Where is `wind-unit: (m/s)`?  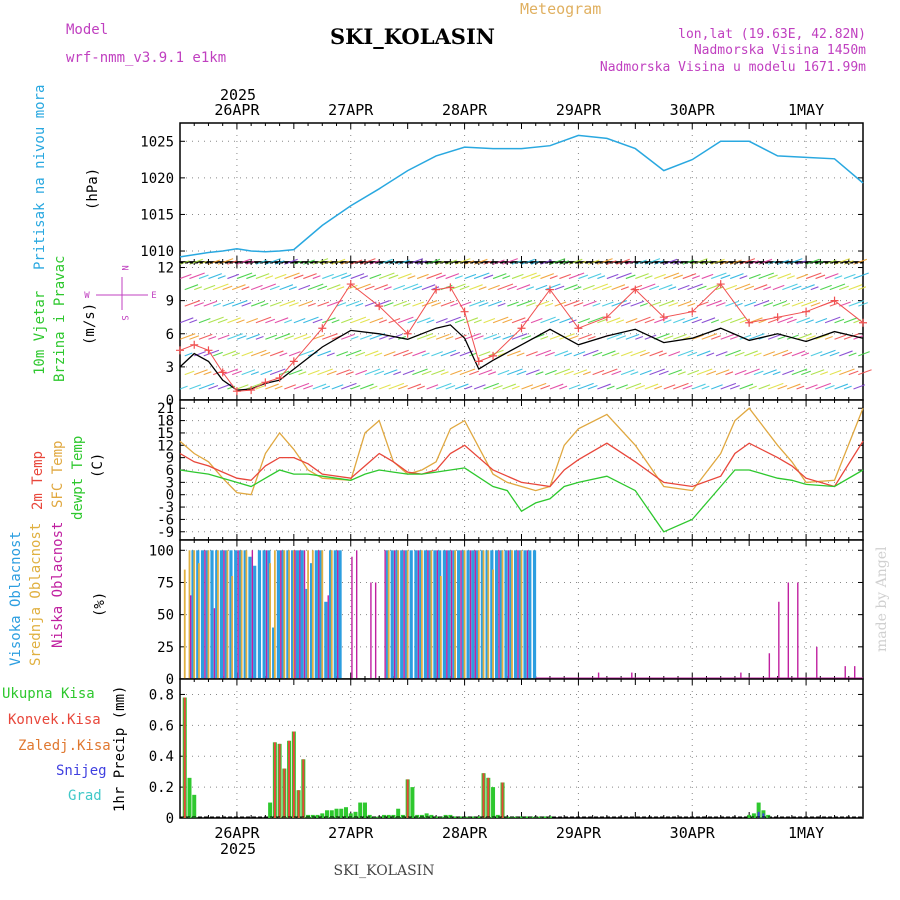
wind-unit: (m/s) is located at coordinates (90, 324).